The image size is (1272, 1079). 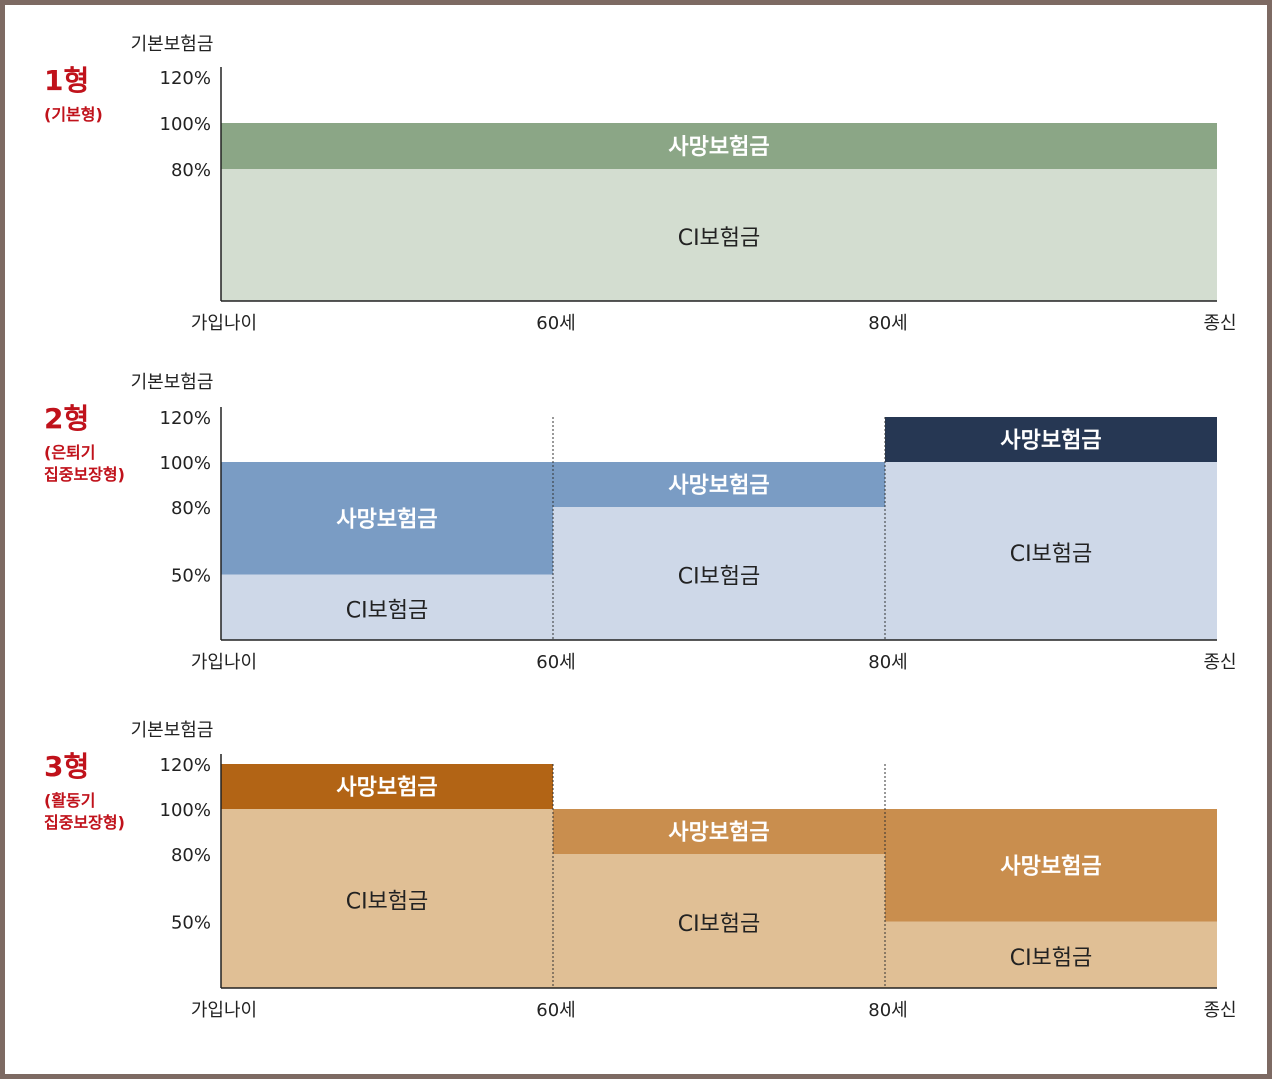 I want to click on type-label: 3형, so click(x=66, y=766).